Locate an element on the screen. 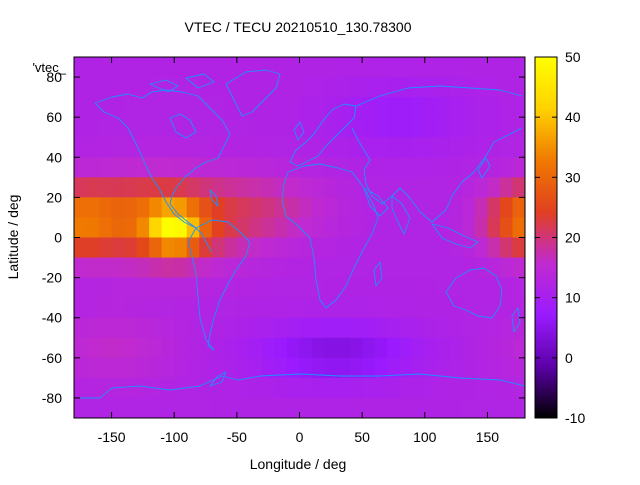  coastline-south-america is located at coordinates (219, 285).